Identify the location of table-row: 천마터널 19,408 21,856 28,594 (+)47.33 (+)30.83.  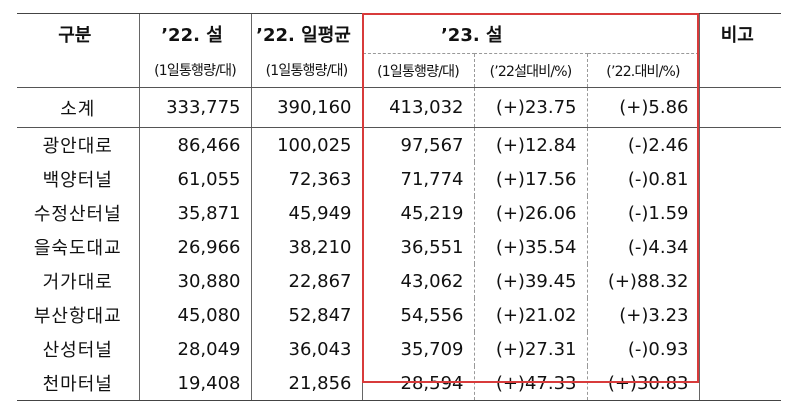
(399, 383).